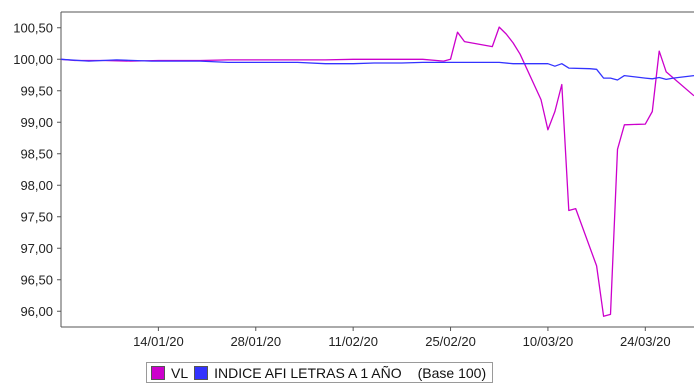  What do you see at coordinates (201, 372) in the screenshot?
I see `legend-swatch-indice` at bounding box center [201, 372].